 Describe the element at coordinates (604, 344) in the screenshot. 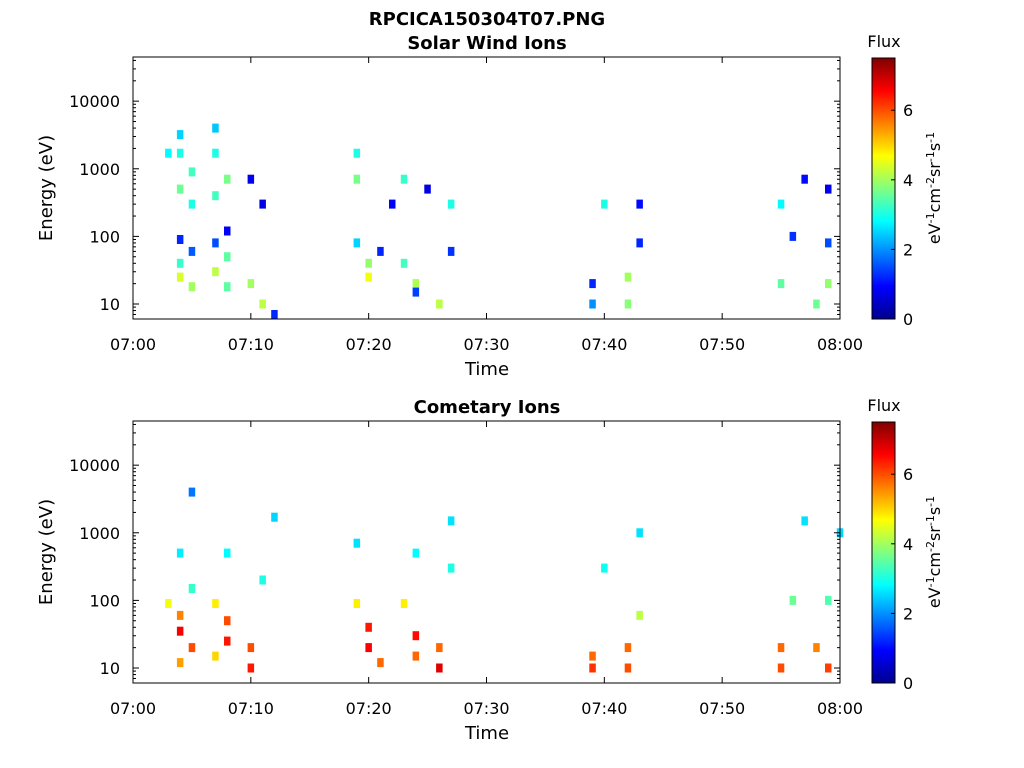

I see `x-tick-label: 07:40` at that location.